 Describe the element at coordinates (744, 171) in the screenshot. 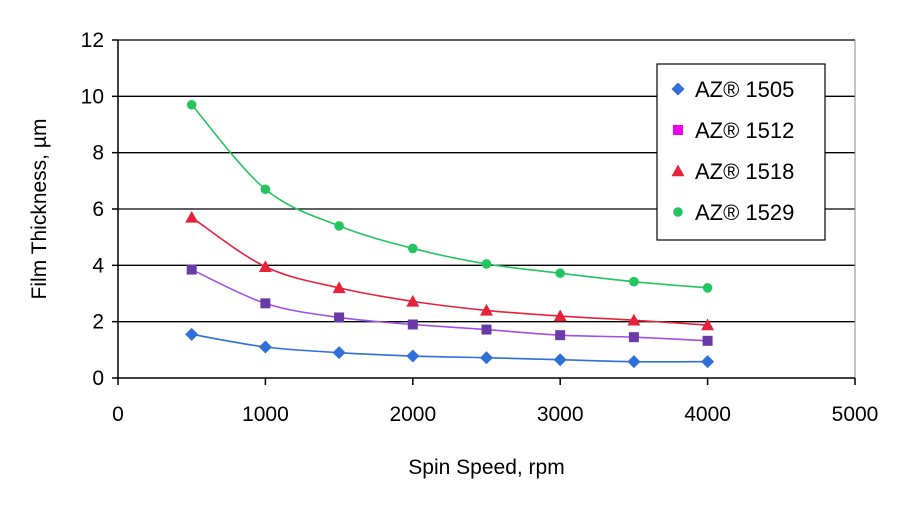

I see `legend-label: AZ® 1518` at that location.